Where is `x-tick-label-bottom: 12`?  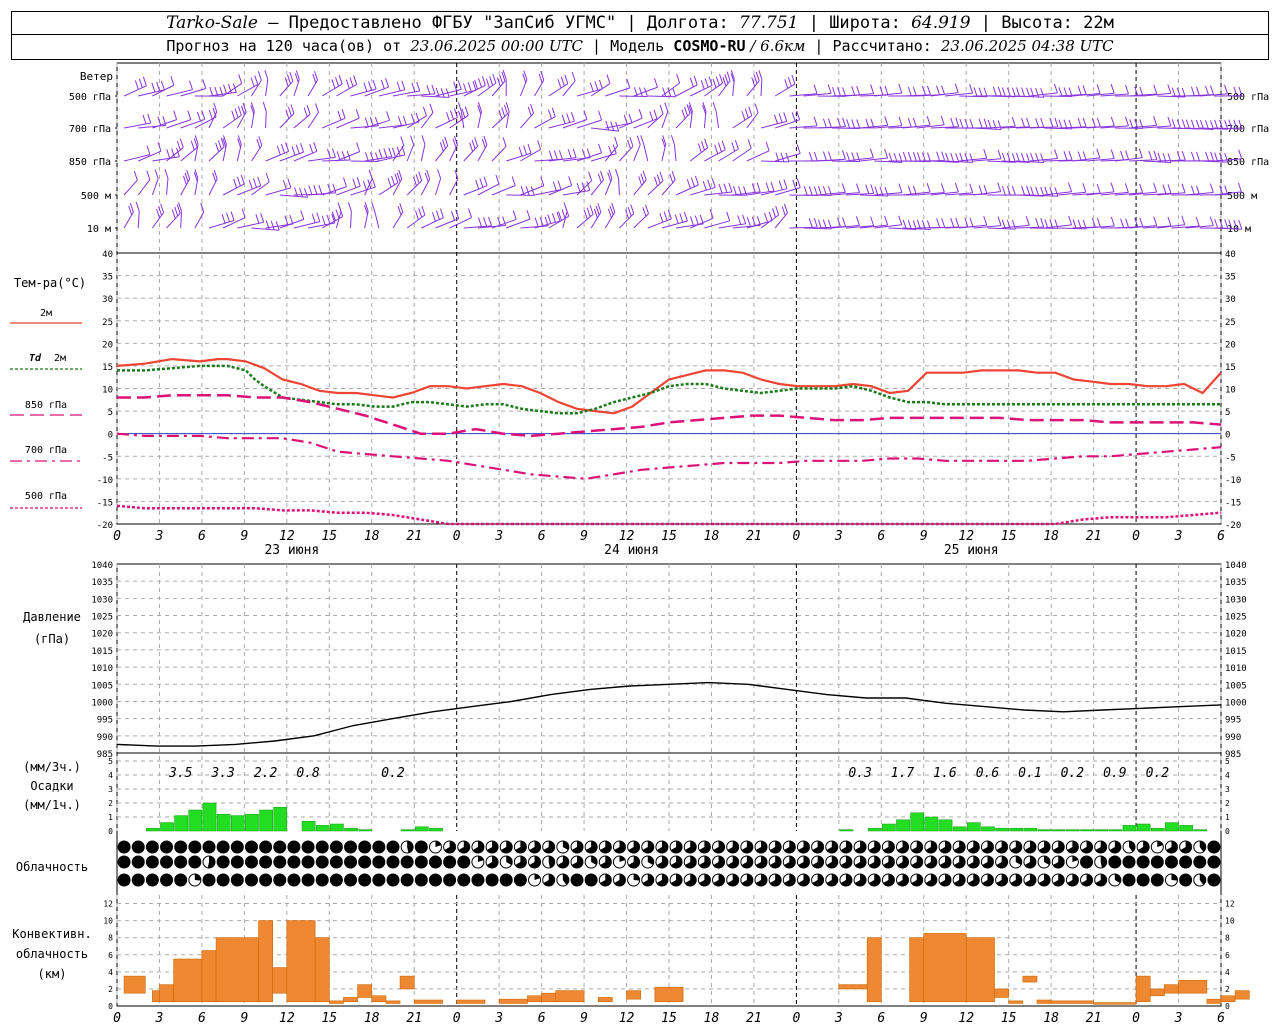
x-tick-label-bottom: 12 is located at coordinates (966, 1017).